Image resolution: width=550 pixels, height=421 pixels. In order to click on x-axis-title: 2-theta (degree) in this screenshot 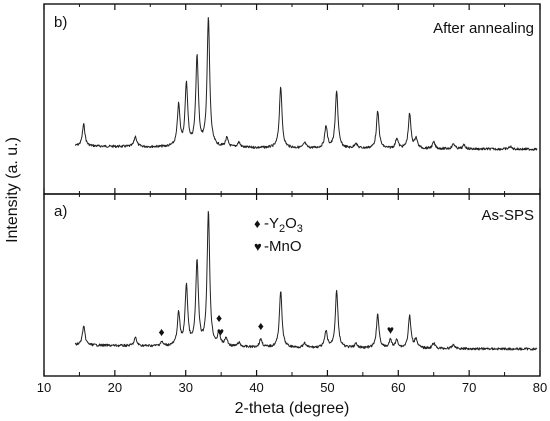, I will do `click(292, 408)`.